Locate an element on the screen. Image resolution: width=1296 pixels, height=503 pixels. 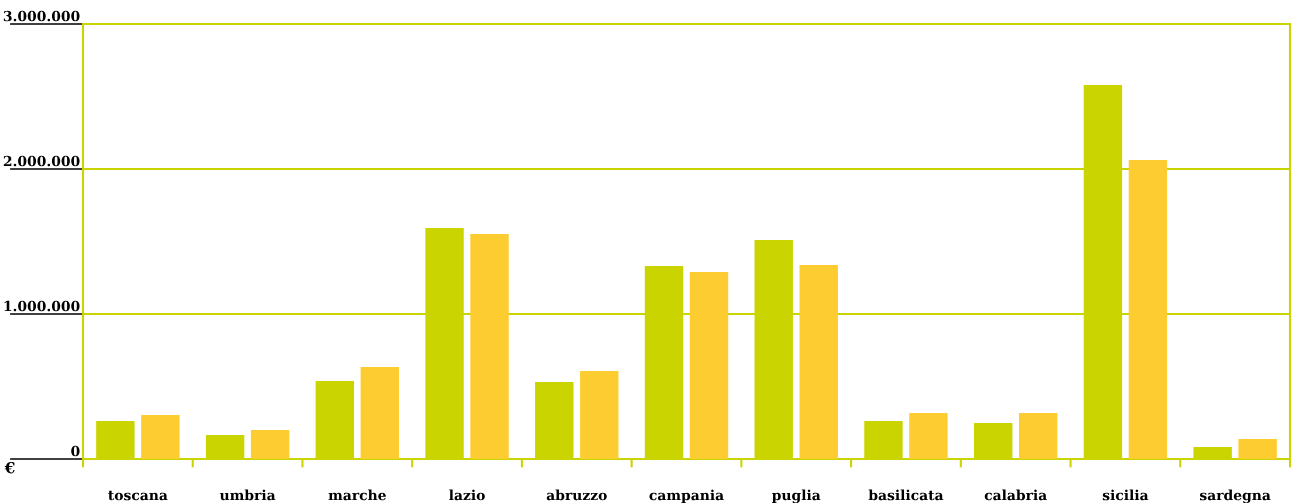
x-tick-label: campania is located at coordinates (686, 496).